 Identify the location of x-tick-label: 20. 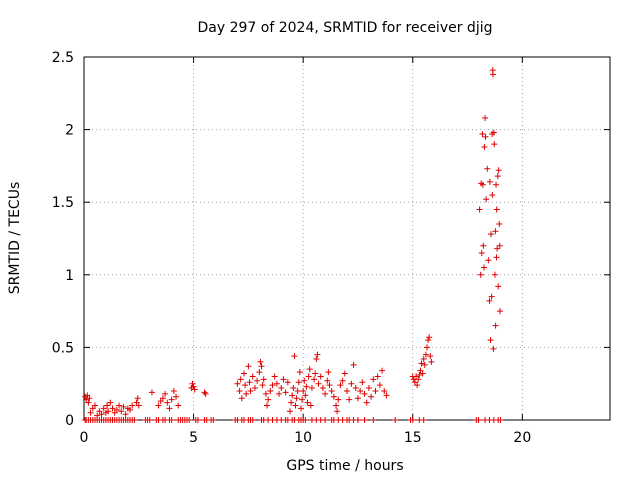
(522, 438).